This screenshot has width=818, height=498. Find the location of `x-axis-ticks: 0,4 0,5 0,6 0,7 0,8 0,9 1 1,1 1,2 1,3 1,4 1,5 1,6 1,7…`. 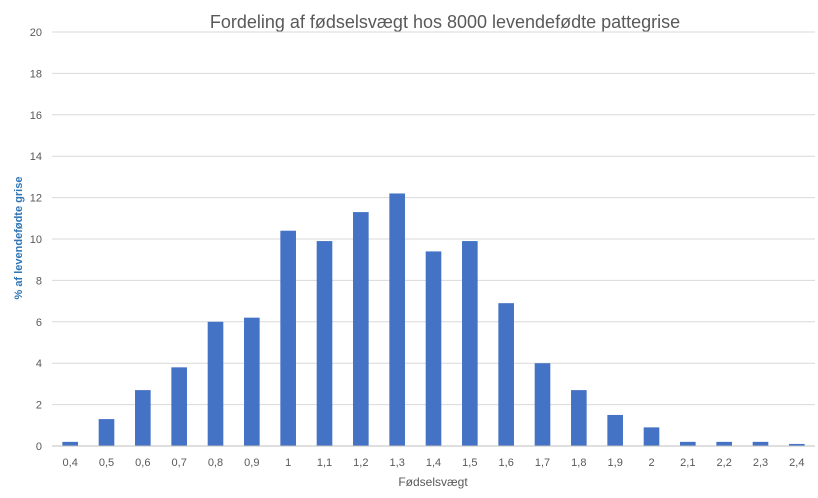

x-axis-ticks: 0,4 0,5 0,6 0,7 0,8 0,9 1 1,1 1,2 1,3 1,4 1,5 1,6 1,7… is located at coordinates (434, 463).